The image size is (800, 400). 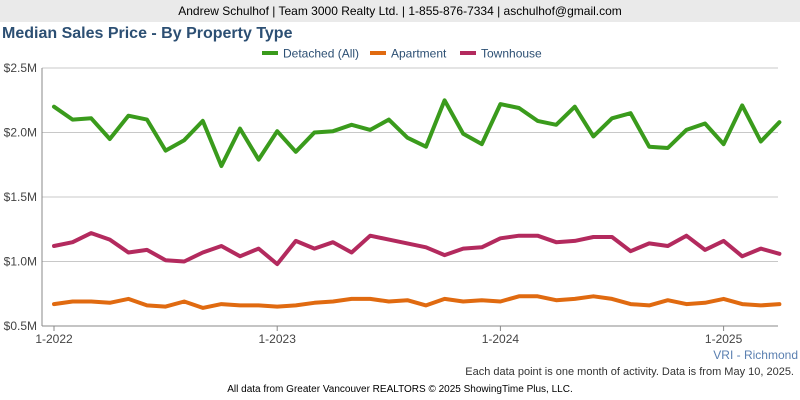 I want to click on y-tick-label: $1.5M, so click(x=20, y=197).